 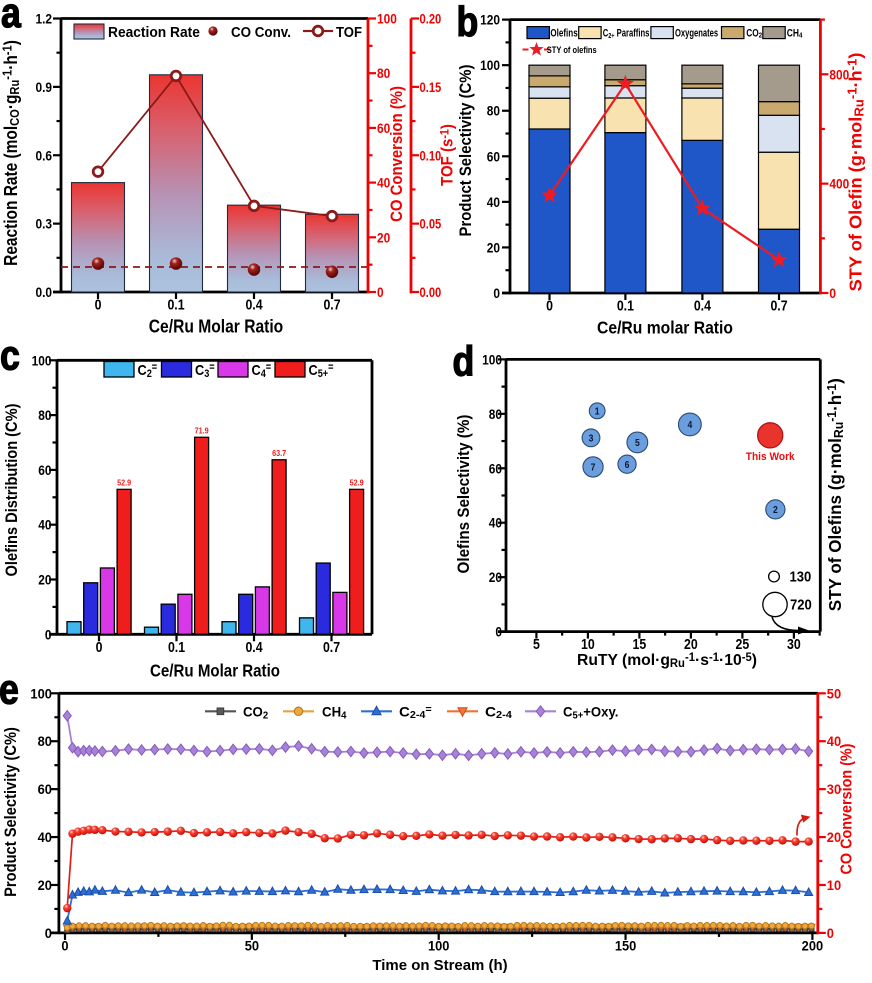 What do you see at coordinates (279, 453) in the screenshot?
I see `svg-text: 63.7` at bounding box center [279, 453].